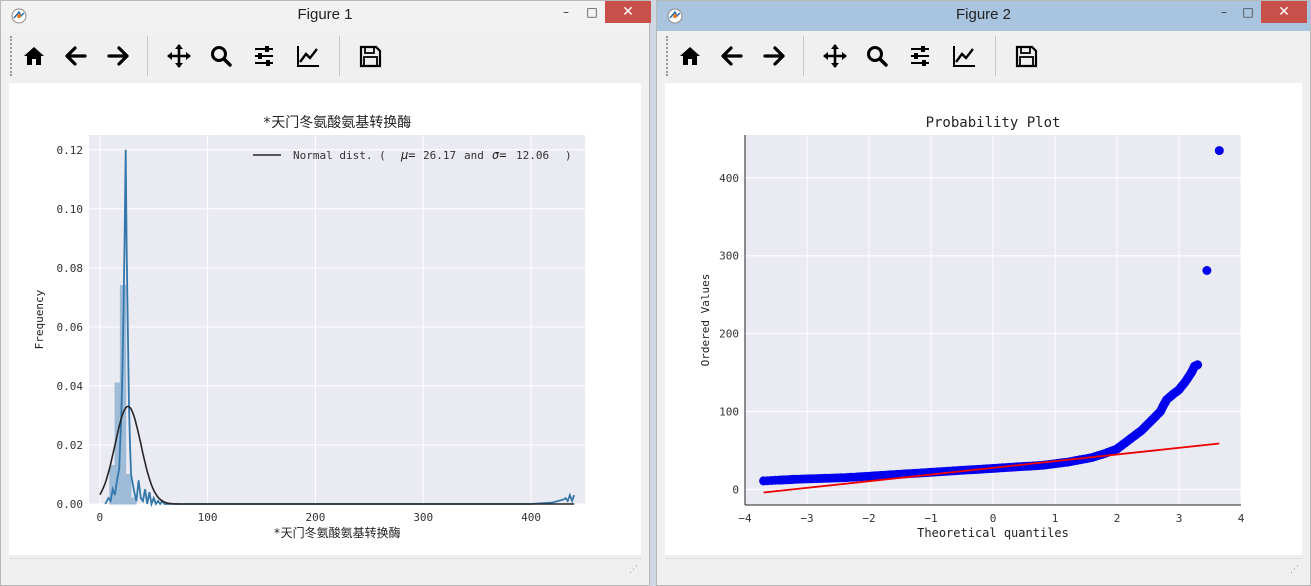 This screenshot has height=586, width=1311. I want to click on legend-label-suffix: ), so click(568, 155).